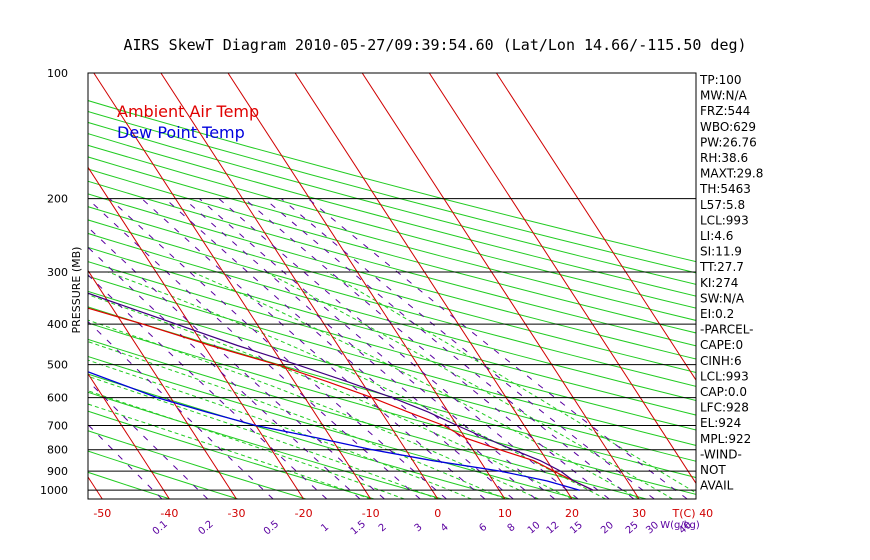 This screenshot has height=560, width=870. I want to click on pressure-tick-label: 400, so click(57, 324).